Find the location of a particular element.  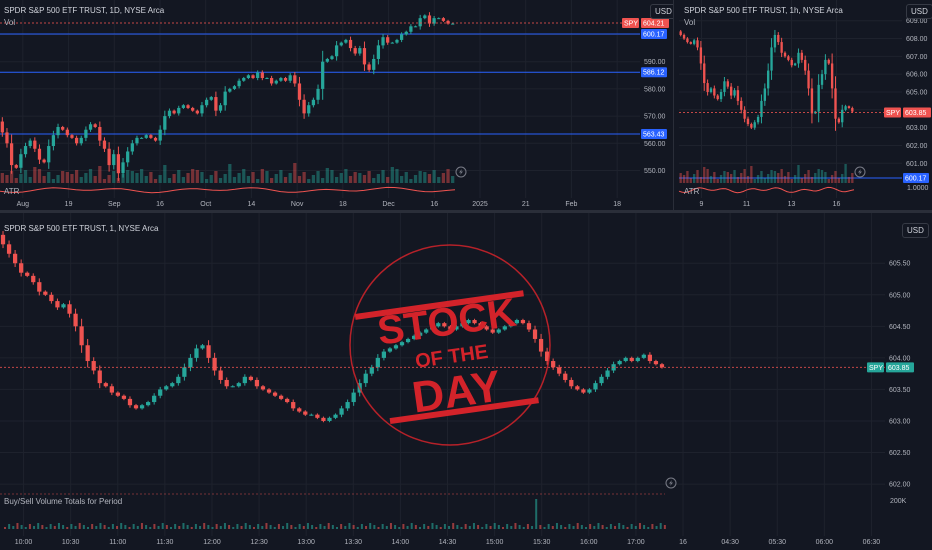

intraday-currency-button: USD is located at coordinates (915, 230).